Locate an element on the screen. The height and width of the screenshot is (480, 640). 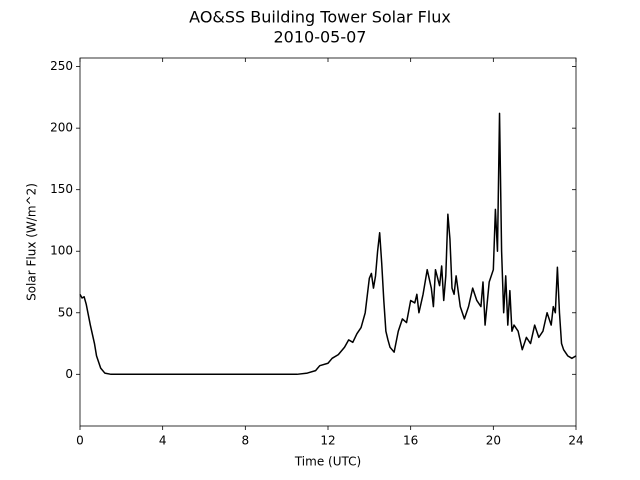
x-tick-label: 20 is located at coordinates (493, 441).